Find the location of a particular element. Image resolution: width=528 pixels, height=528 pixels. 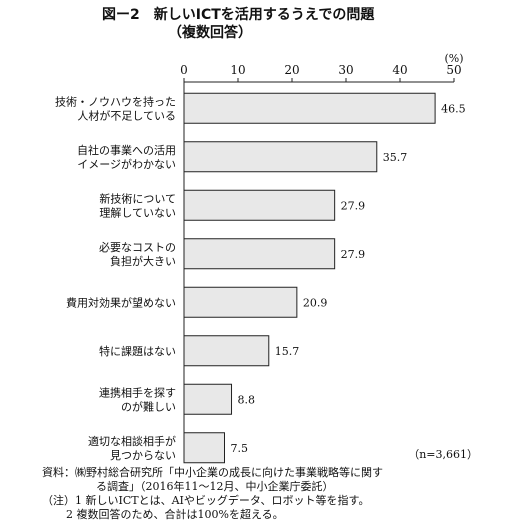

source-line-1: 資料：㈱野村総合研究所「中小企業の成長に向けた事業戦略等に関す is located at coordinates (212, 472).